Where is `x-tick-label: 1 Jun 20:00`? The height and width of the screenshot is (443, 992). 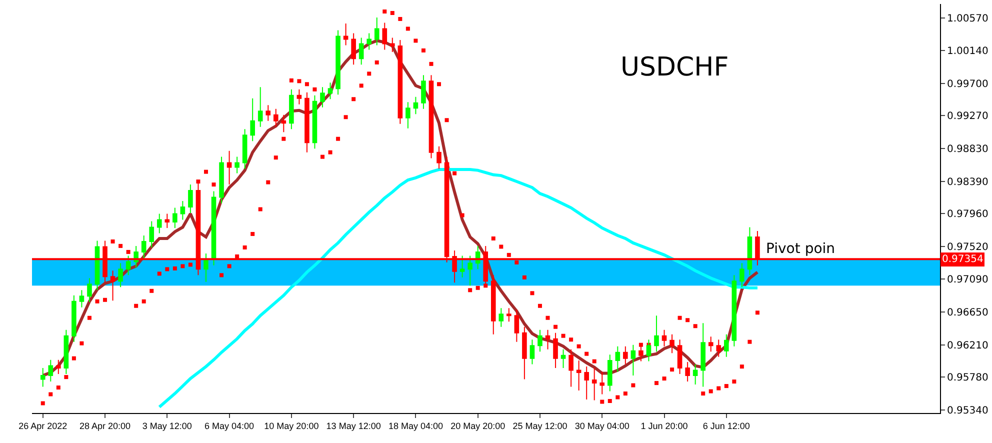 x-tick-label: 1 Jun 20:00 is located at coordinates (664, 425).